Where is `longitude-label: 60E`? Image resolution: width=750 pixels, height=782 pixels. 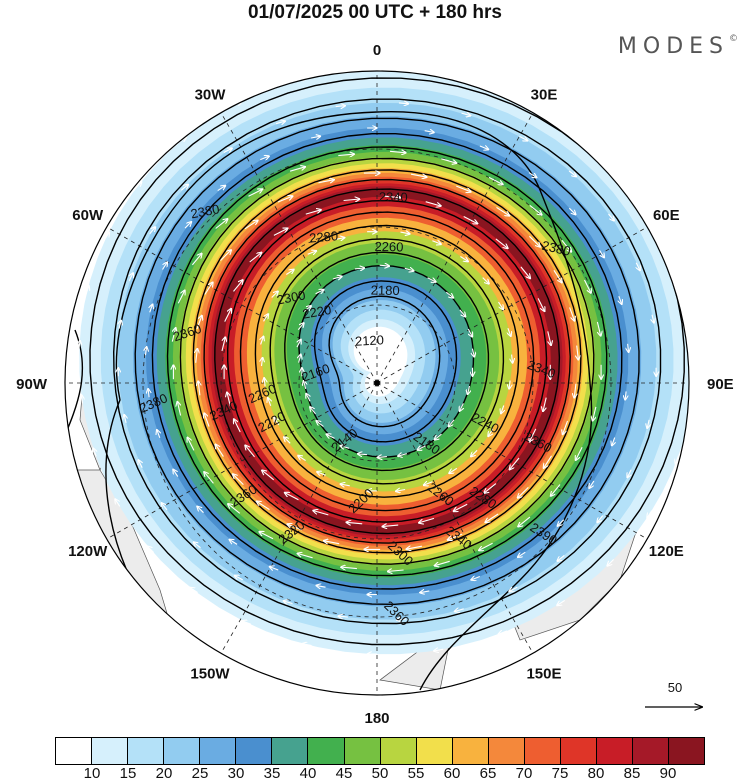
longitude-label: 60E is located at coordinates (666, 215).